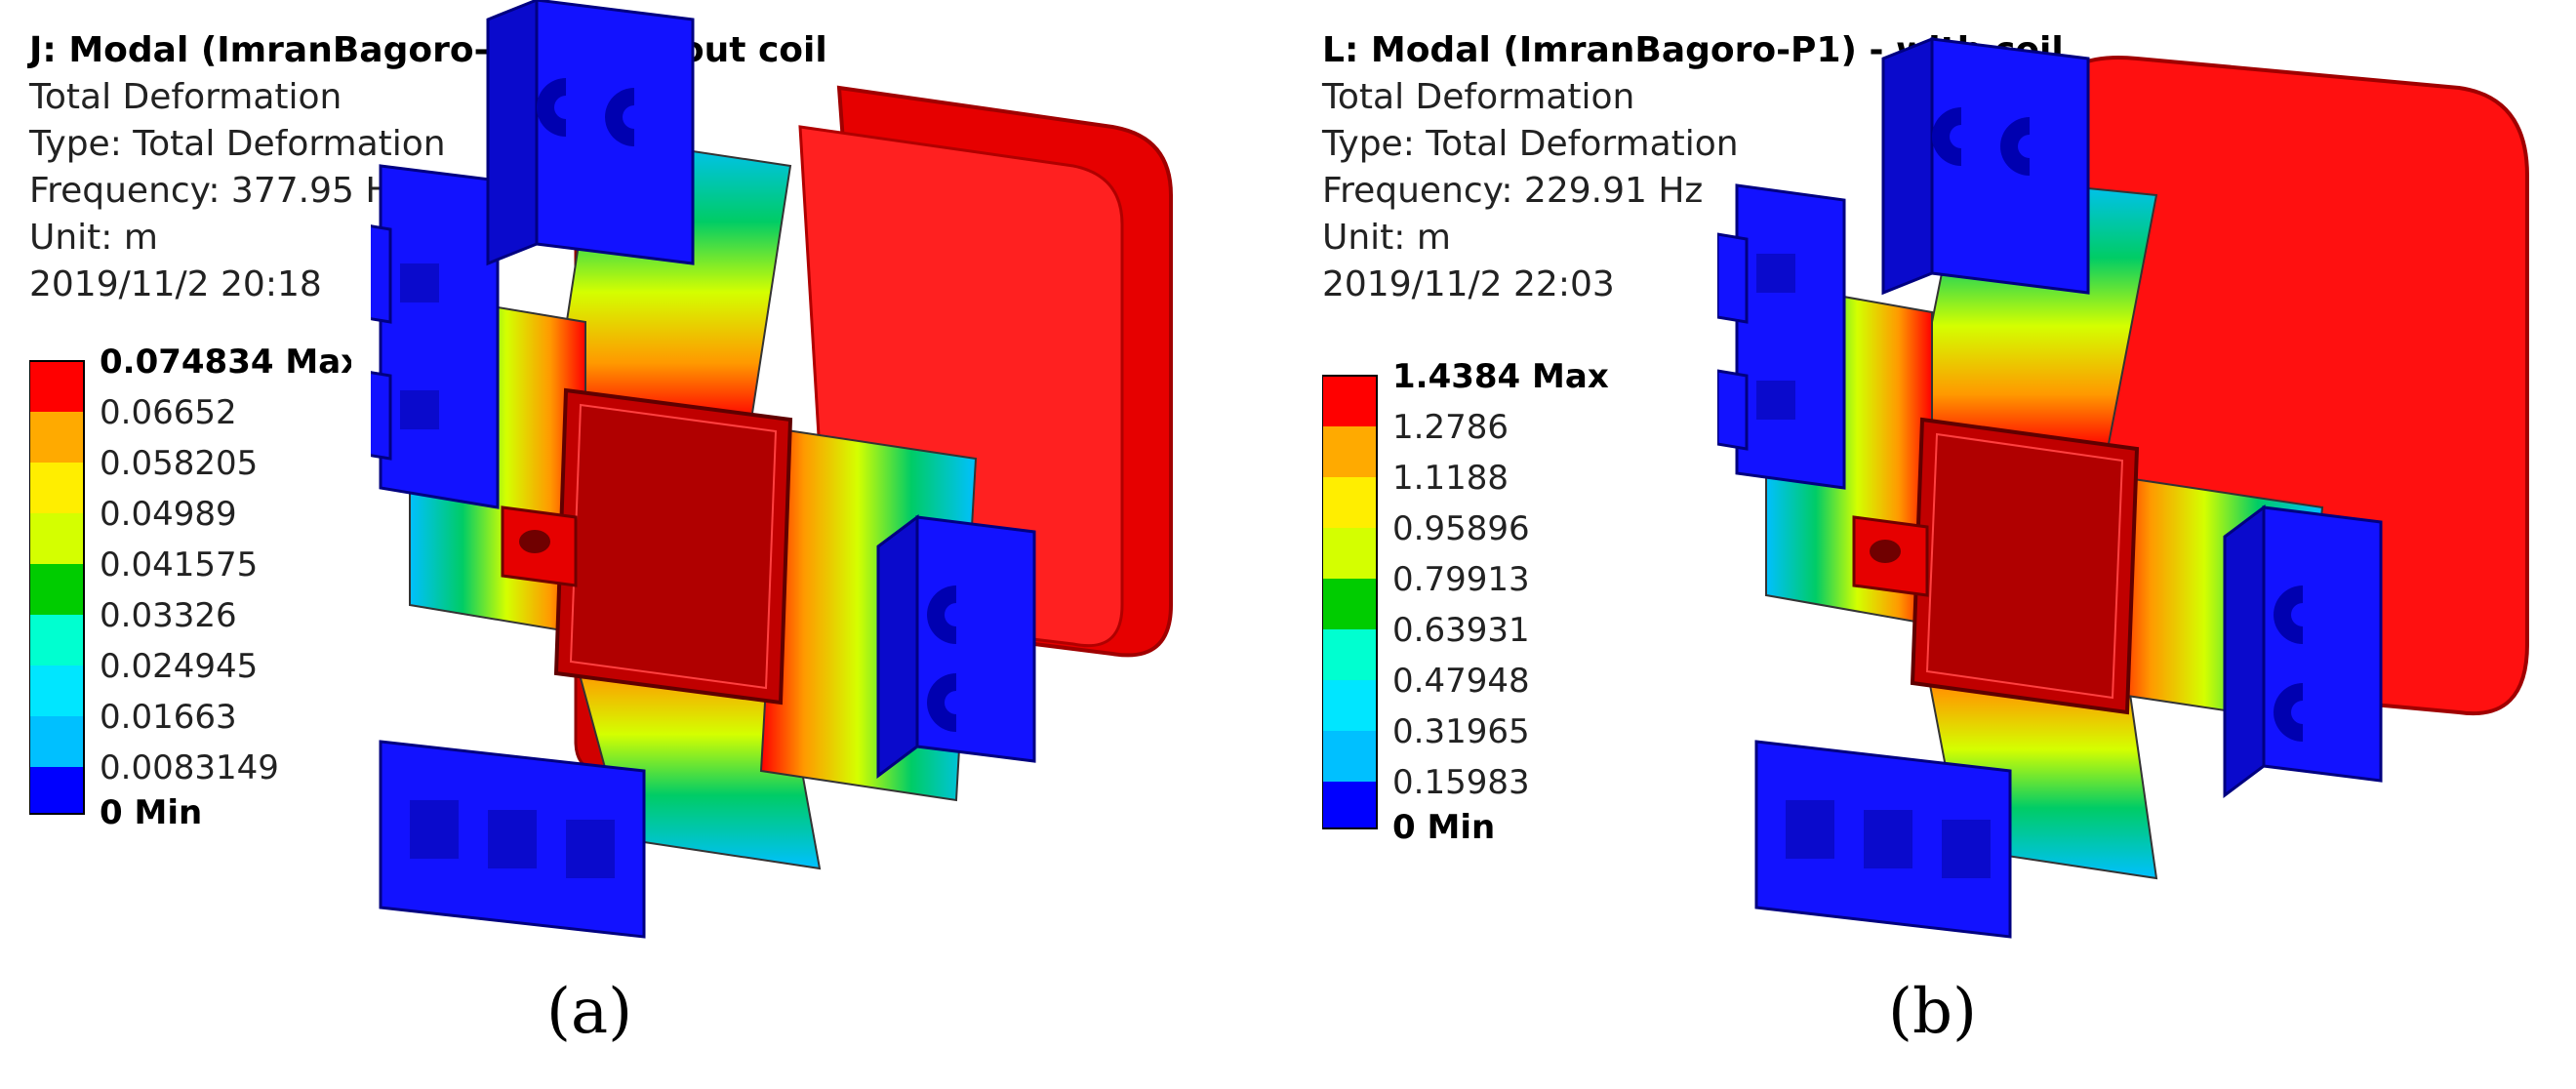 Image resolution: width=2576 pixels, height=1089 pixels. I want to click on legend-label: 0.03326, so click(168, 615).